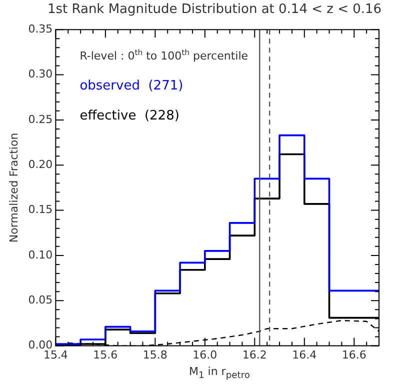 Image resolution: width=399 pixels, height=390 pixels. I want to click on x-tick-label: 15.6, so click(105, 355).